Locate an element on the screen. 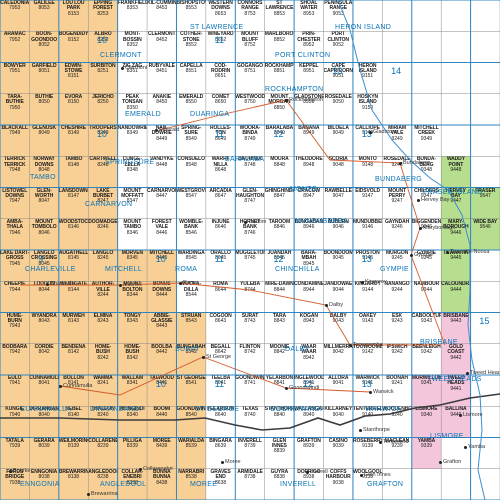  map-sheet-cell: MUNGINDI 8340 is located at coordinates (132, 422).